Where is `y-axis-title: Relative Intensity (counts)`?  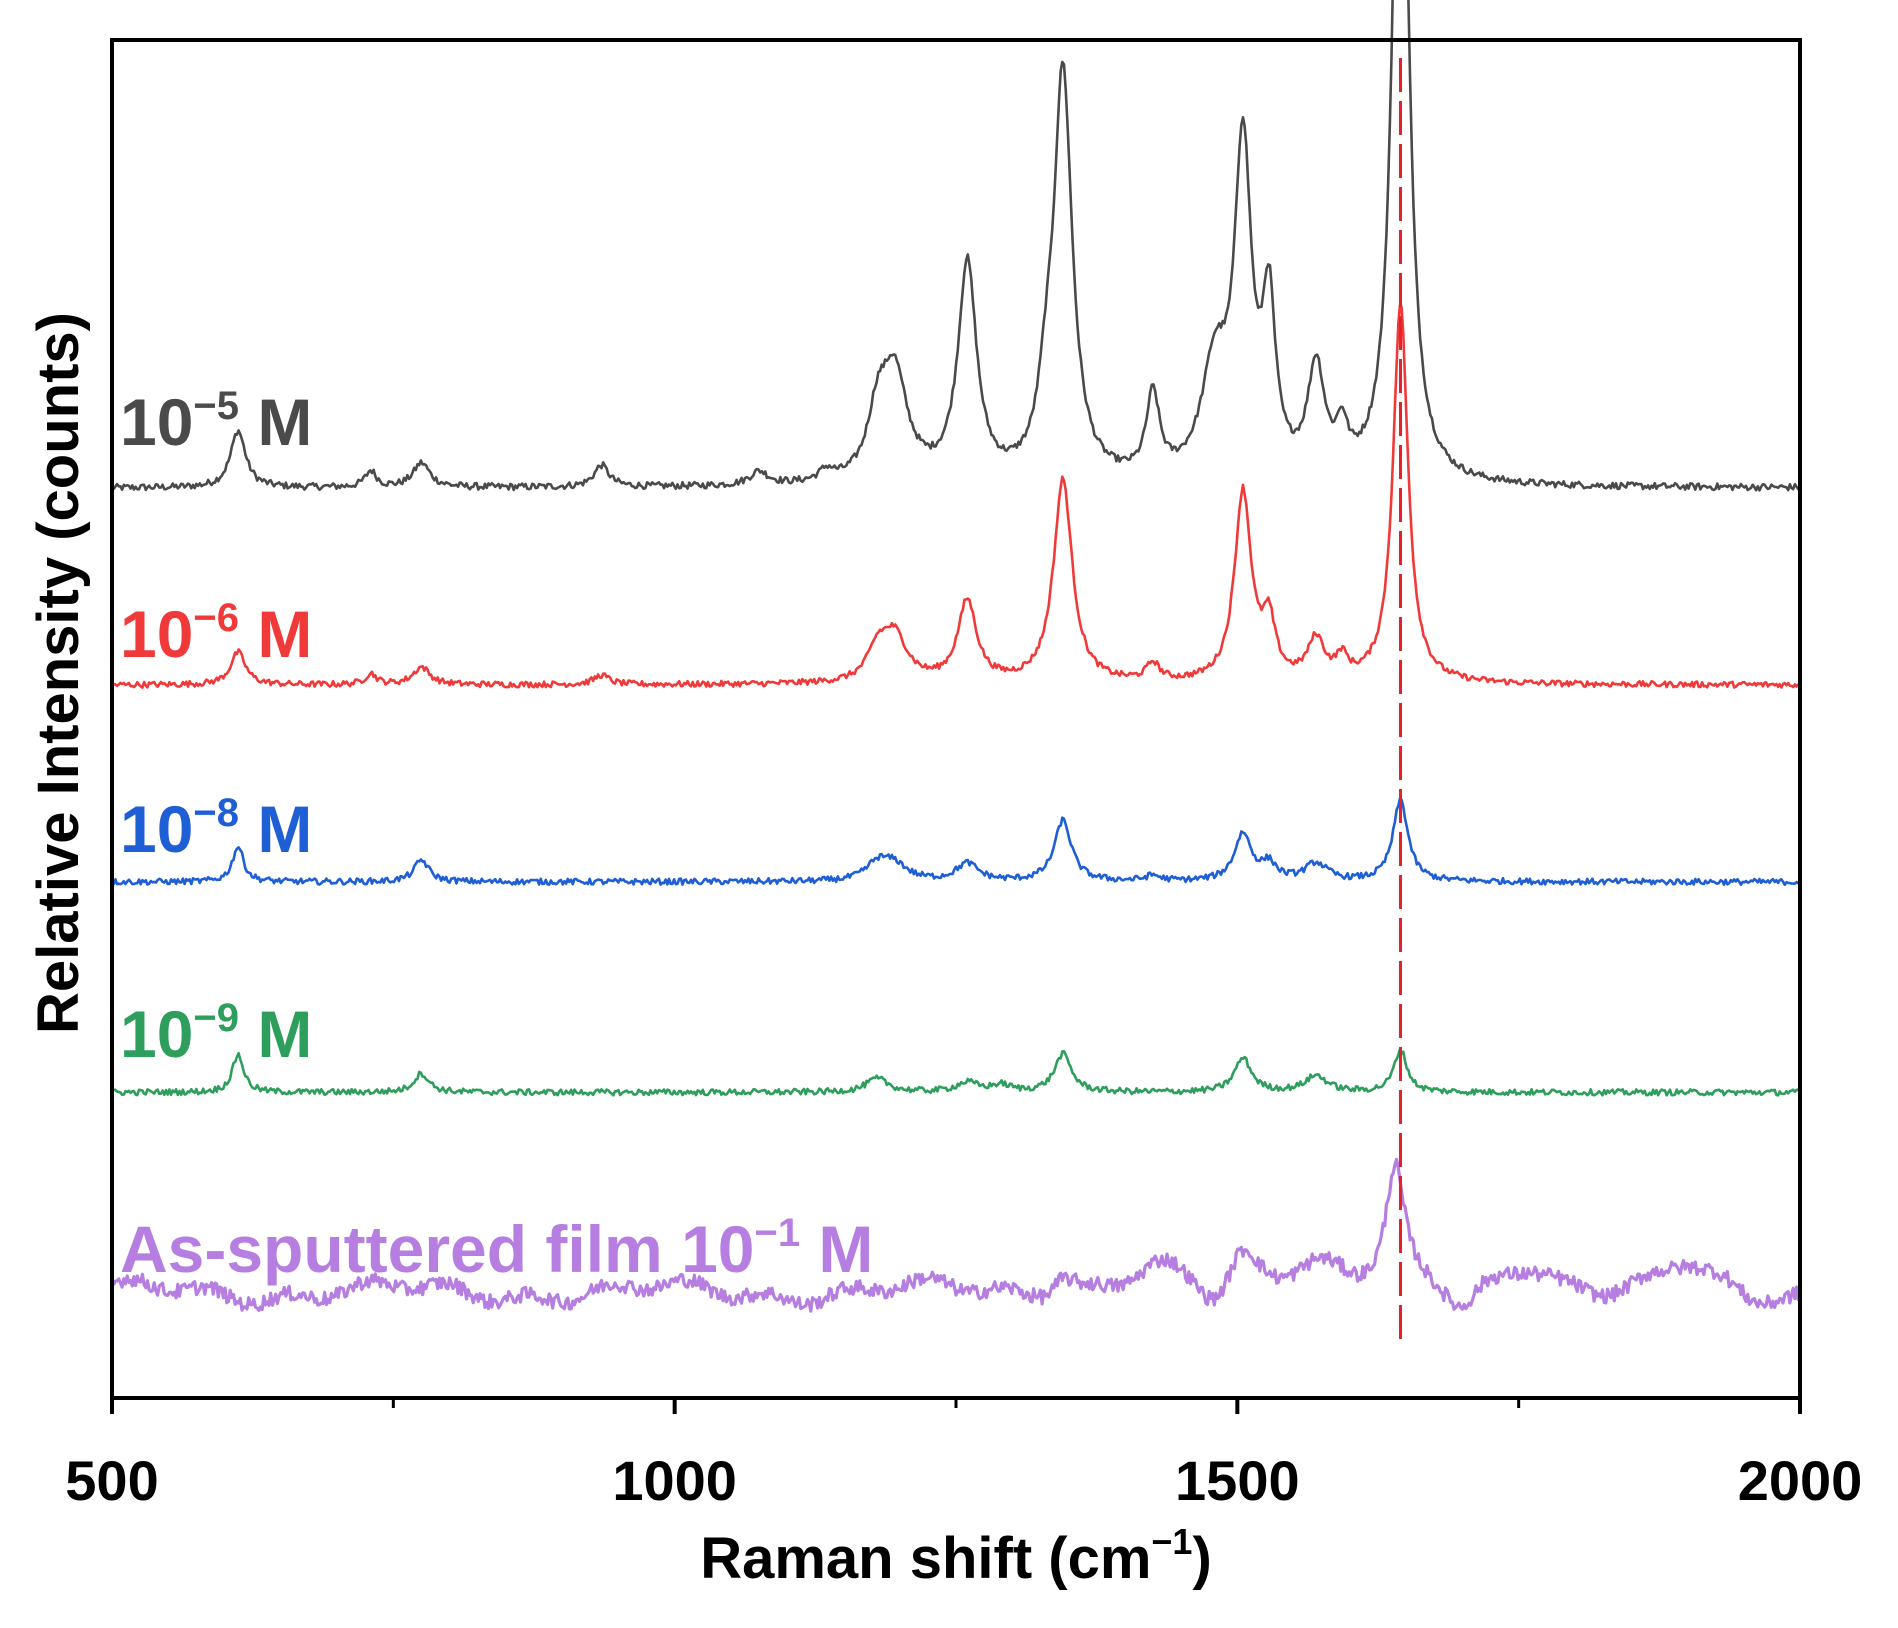 y-axis-title: Relative Intensity (counts) is located at coordinates (58, 673).